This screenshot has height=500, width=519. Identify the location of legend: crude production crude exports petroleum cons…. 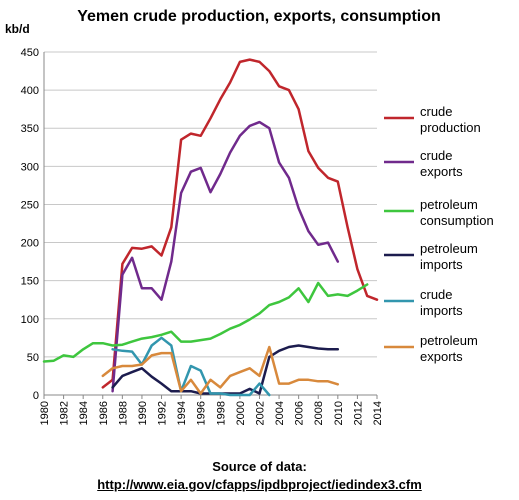
(439, 234).